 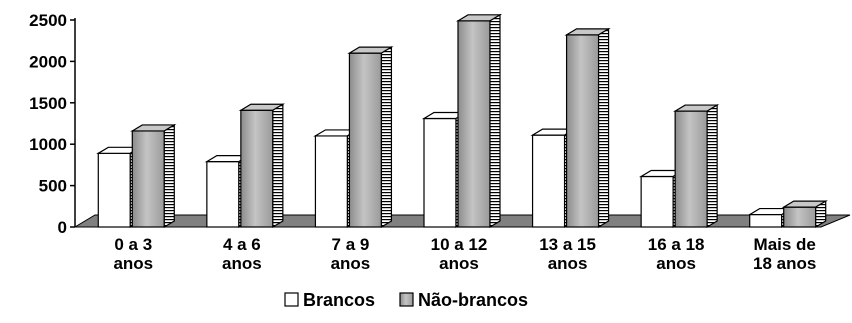 What do you see at coordinates (785, 244) in the screenshot?
I see `category-label-line: Mais de` at bounding box center [785, 244].